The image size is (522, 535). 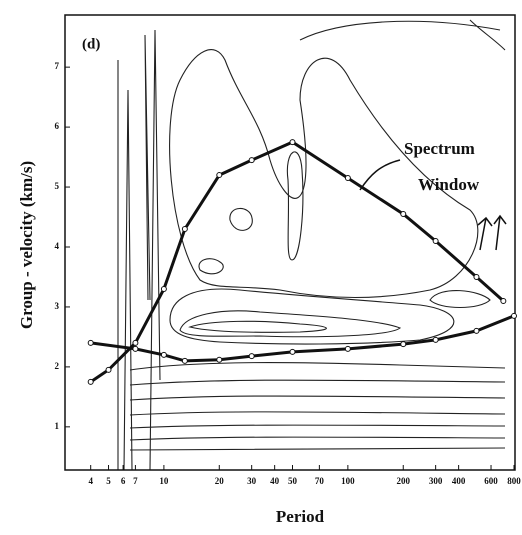 I want to click on panel-label: (d), so click(x=91, y=44).